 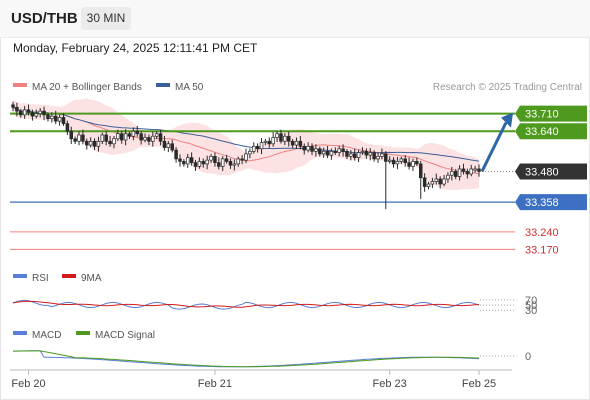 What do you see at coordinates (87, 87) in the screenshot?
I see `legend-label-bollinger: MA 20 + Bollinger Bands` at bounding box center [87, 87].